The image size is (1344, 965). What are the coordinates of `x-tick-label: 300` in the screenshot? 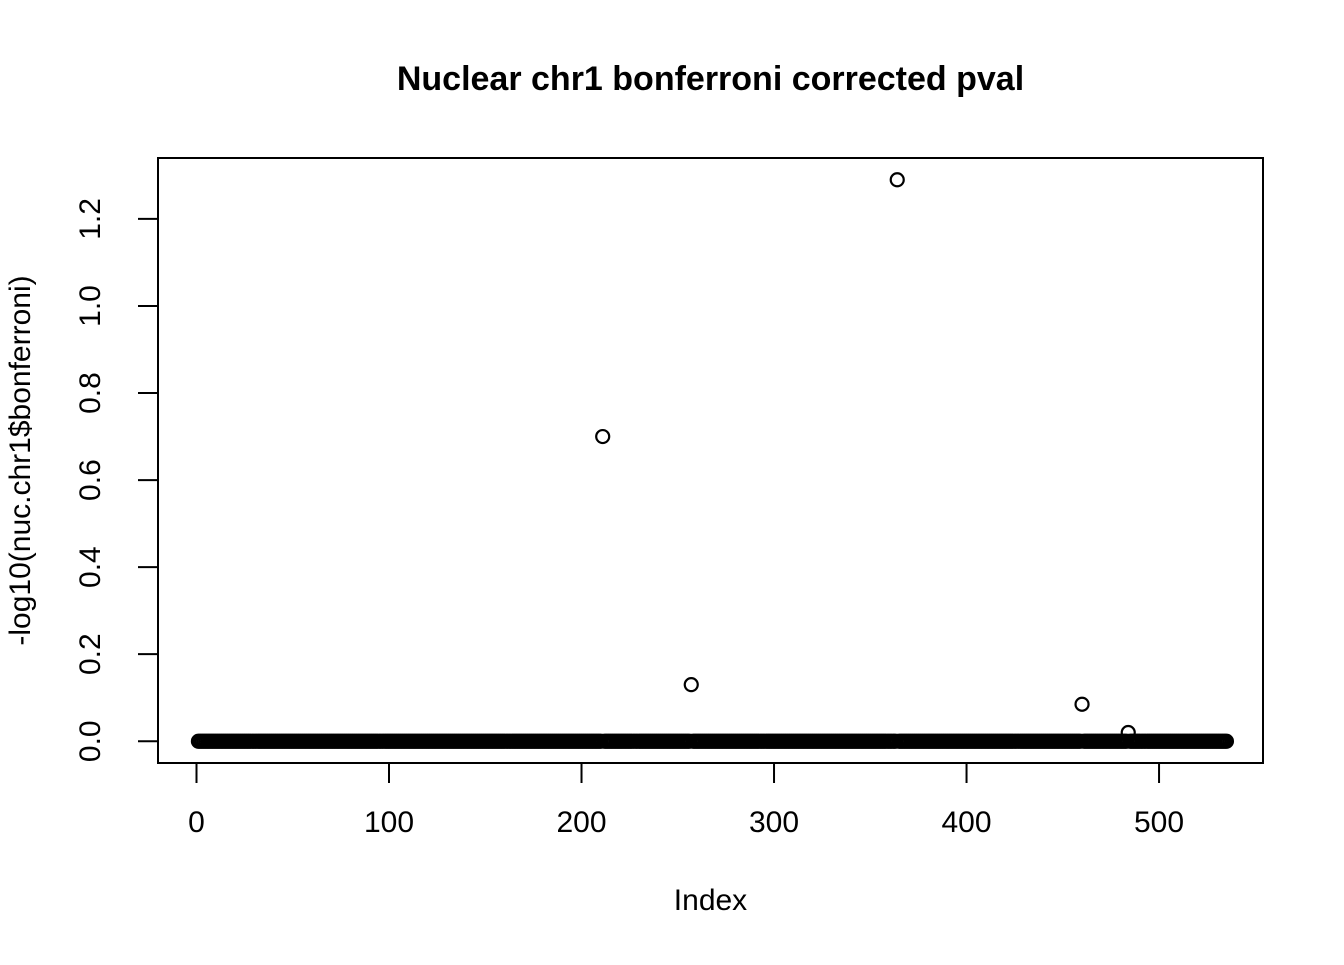 It's located at (774, 822).